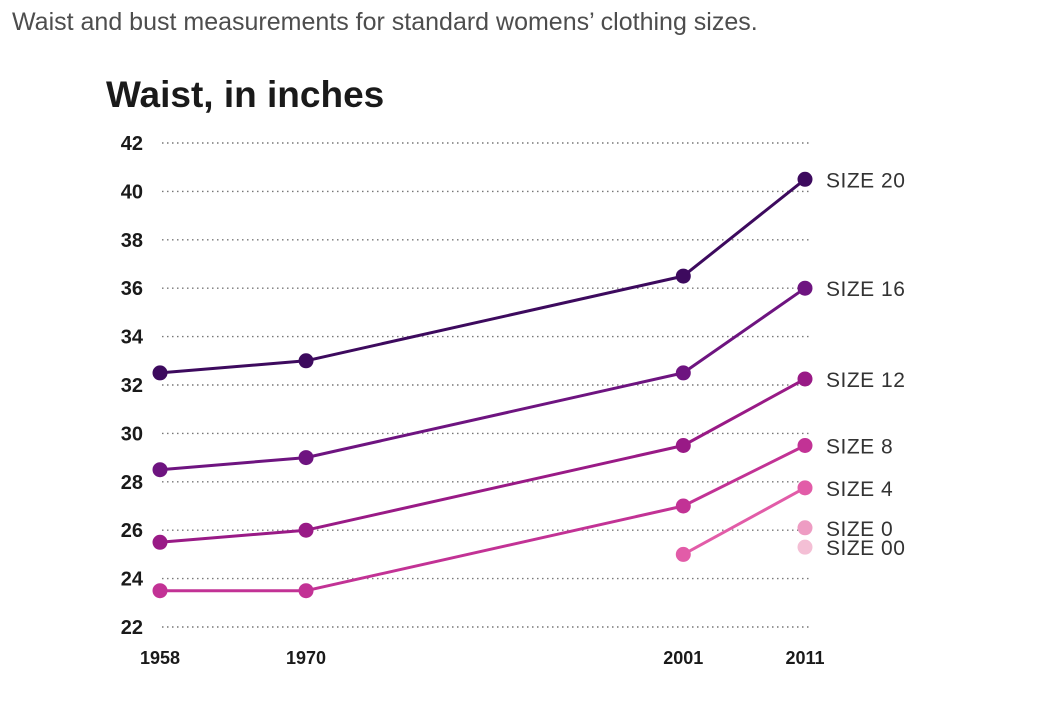  I want to click on y-tick-label: 24, so click(132, 580).